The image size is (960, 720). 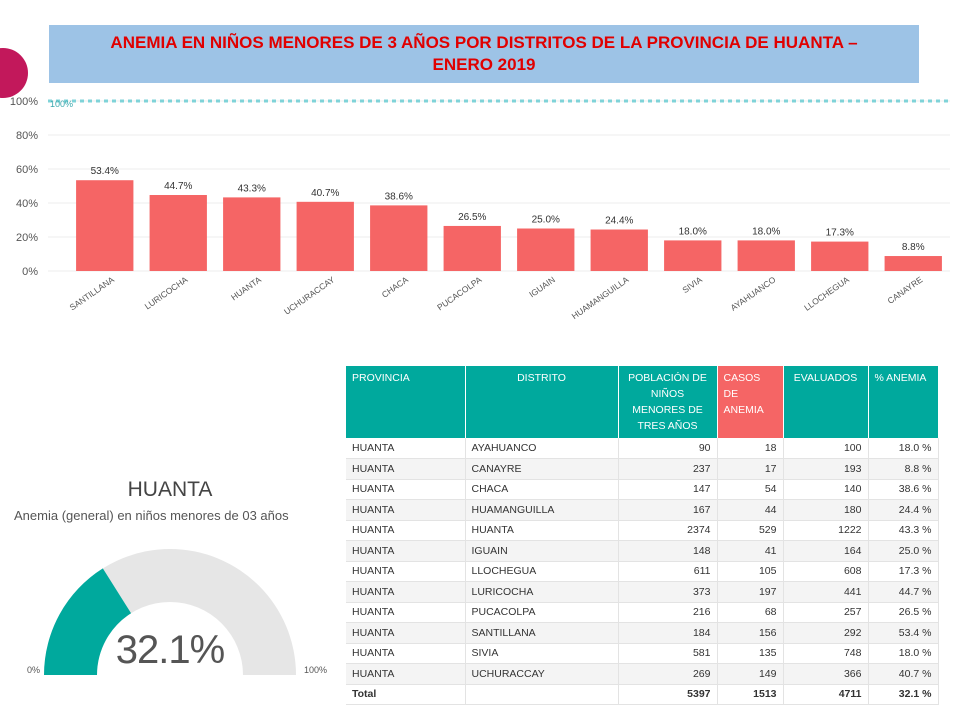 What do you see at coordinates (92, 293) in the screenshot?
I see `x-tick-label: SANTILLANA` at bounding box center [92, 293].